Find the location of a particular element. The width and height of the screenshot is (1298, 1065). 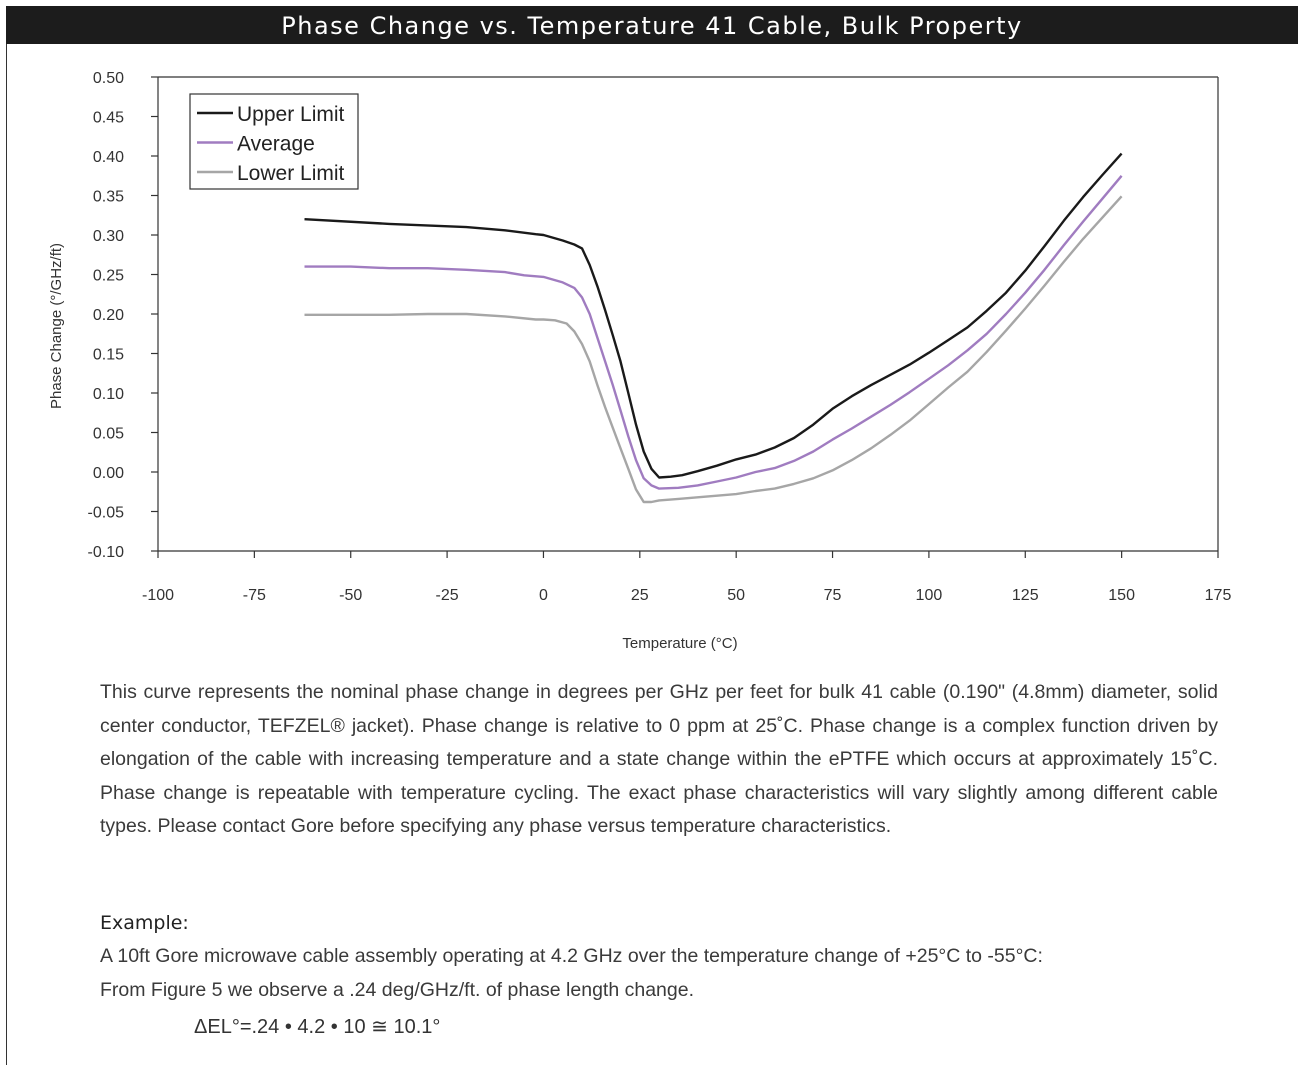

y-tick-label: 0.40 is located at coordinates (108, 157).